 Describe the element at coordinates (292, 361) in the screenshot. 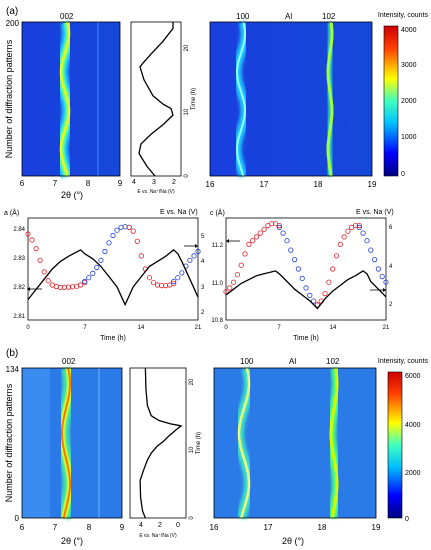

I see `peak-label-b-al: Al` at that location.